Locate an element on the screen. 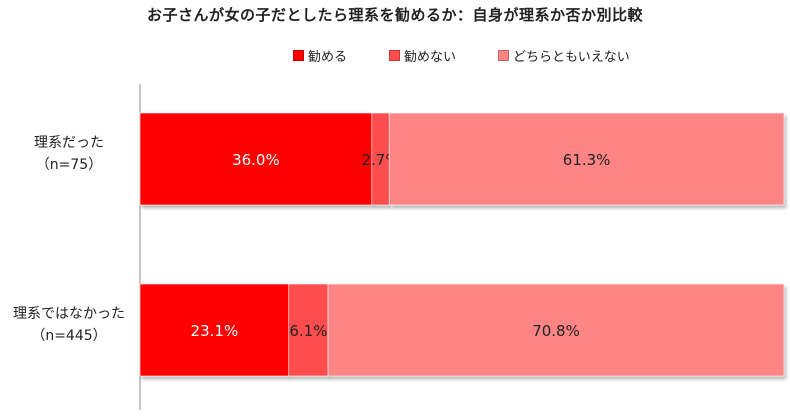  legend-item-not-recommend: 勧めない is located at coordinates (422, 55).